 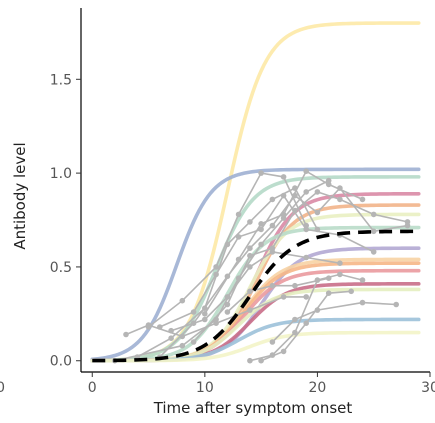 I want to click on y-tick-label: 0.5, so click(x=61, y=268).